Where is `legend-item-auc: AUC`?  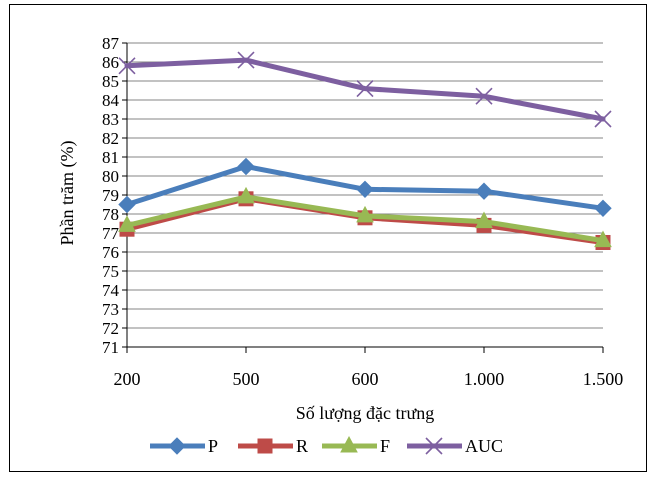 legend-item-auc: AUC is located at coordinates (455, 446).